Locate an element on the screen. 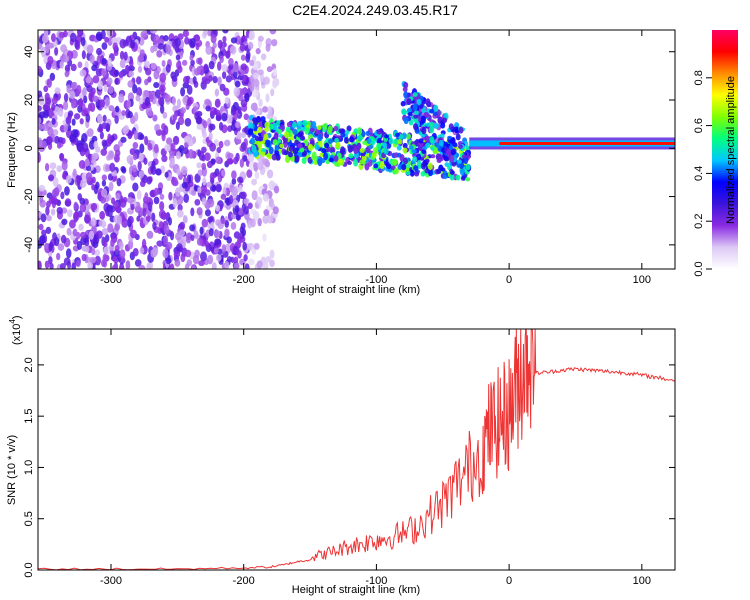 This screenshot has height=600, width=750. svg-text: (x104) is located at coordinates (15, 330).